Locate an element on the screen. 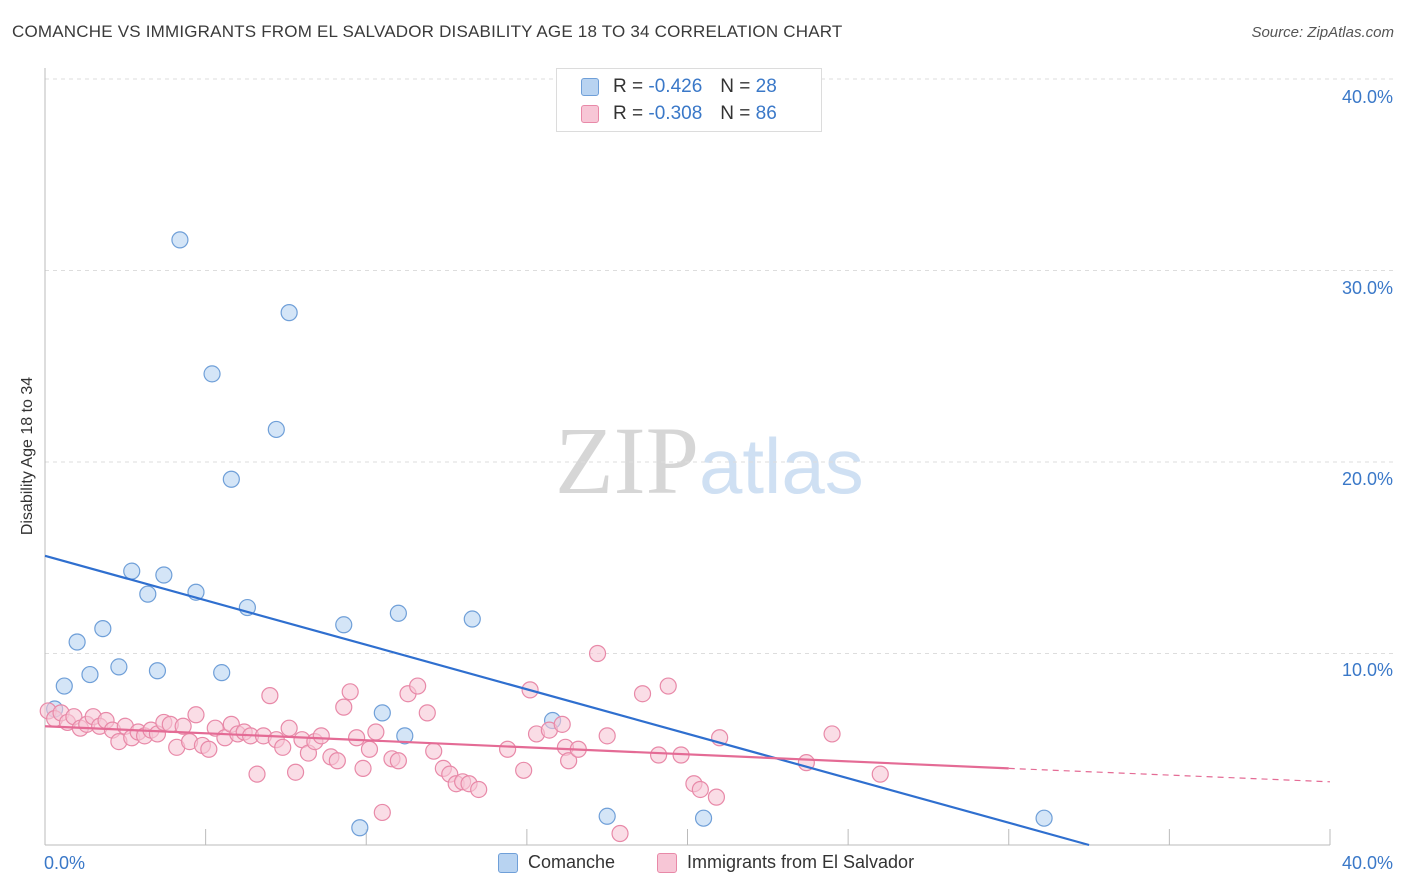 The height and width of the screenshot is (892, 1406). comanche-legend-label: Comanche is located at coordinates (572, 862).